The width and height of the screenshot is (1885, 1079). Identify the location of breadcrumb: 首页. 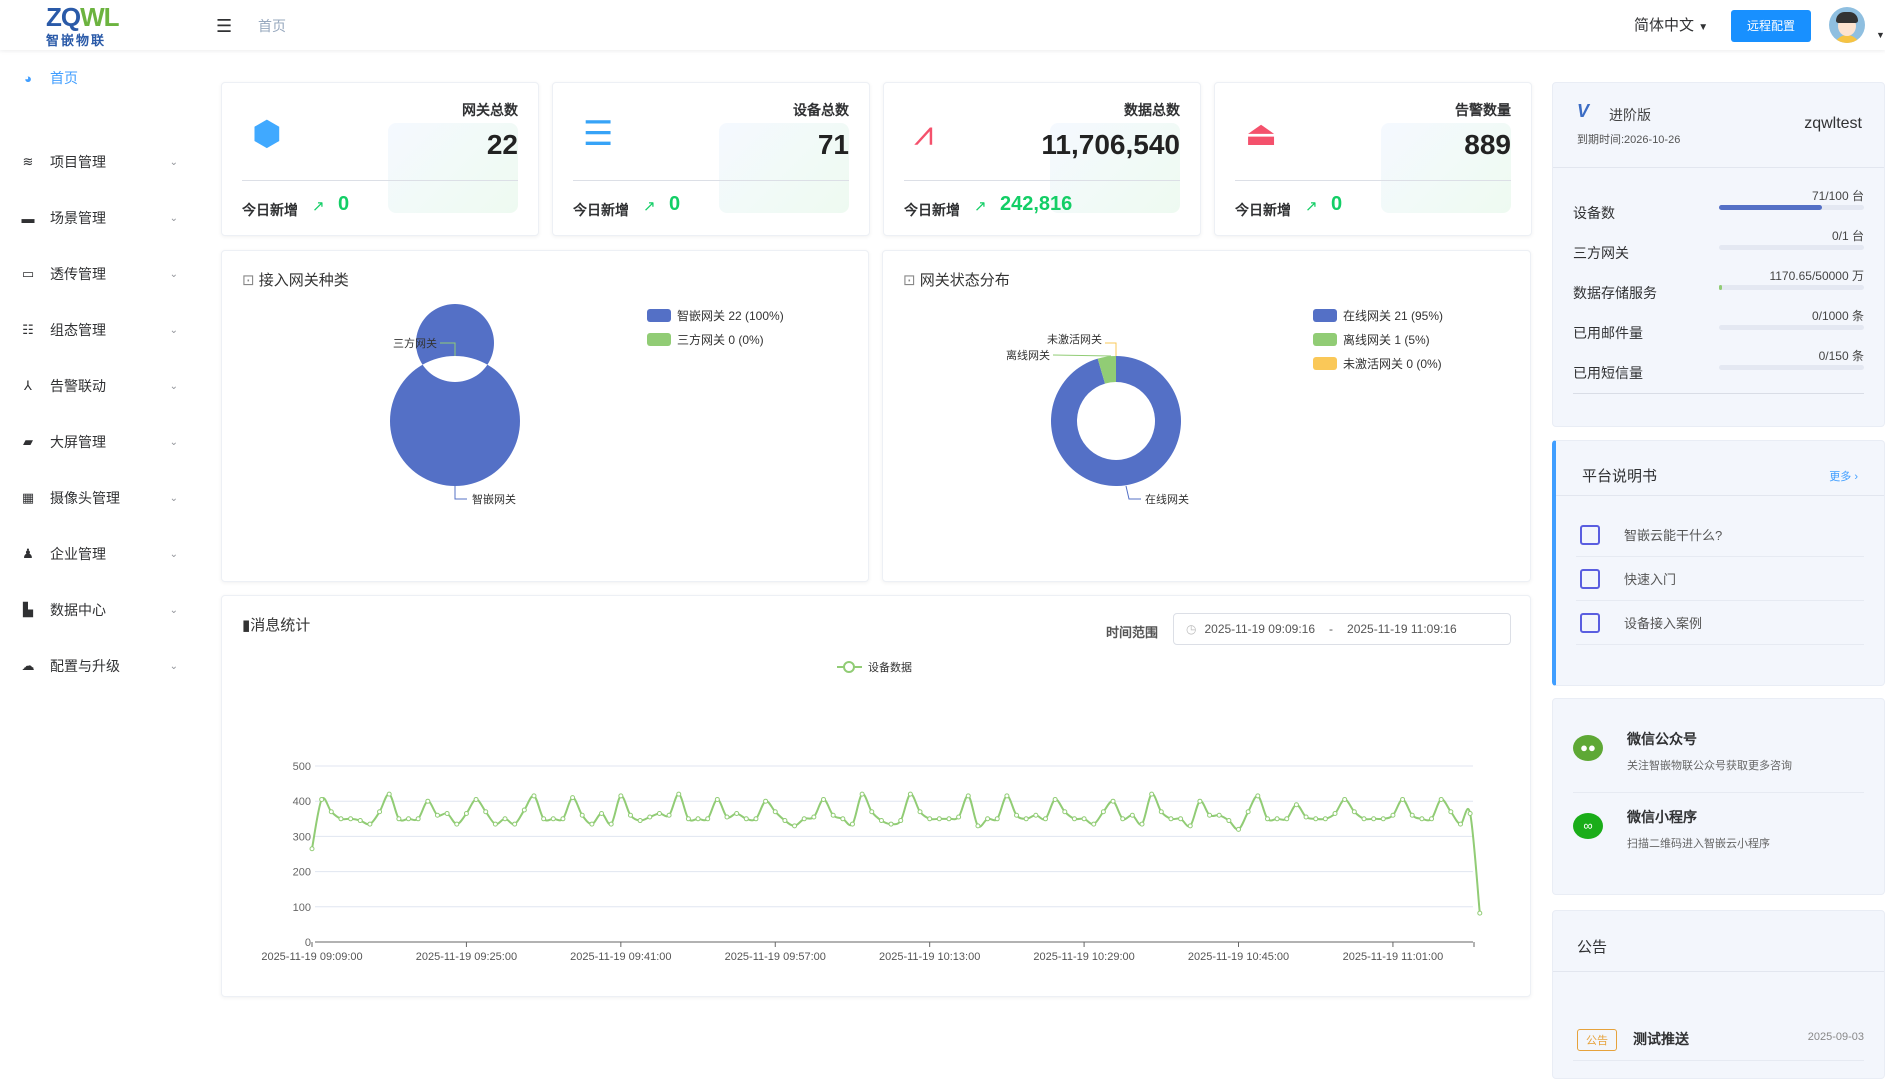
(272, 26).